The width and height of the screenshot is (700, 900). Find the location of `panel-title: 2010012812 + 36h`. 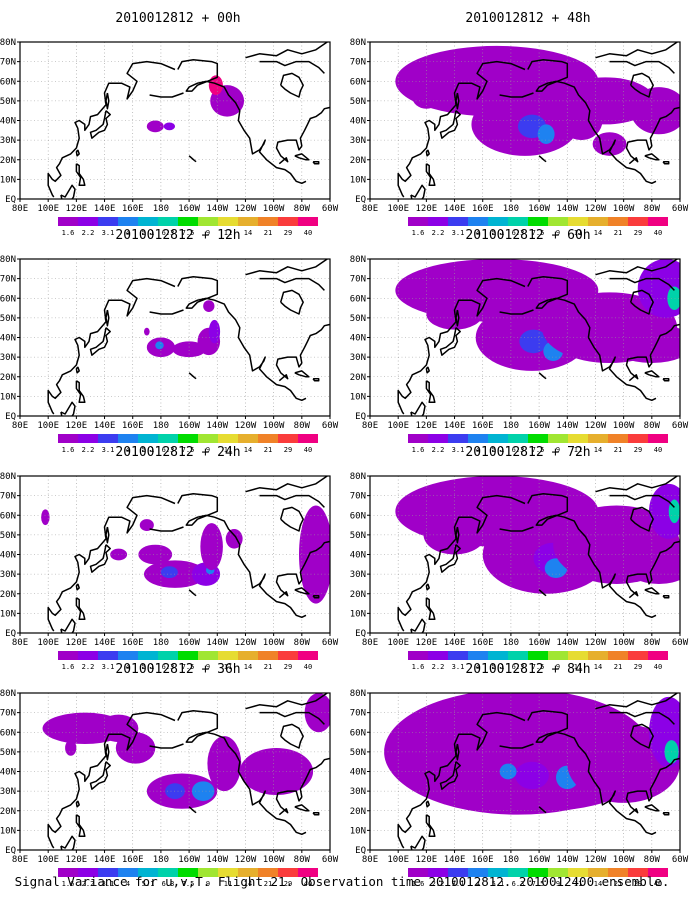

panel-title: 2010012812 + 36h is located at coordinates (177, 669).